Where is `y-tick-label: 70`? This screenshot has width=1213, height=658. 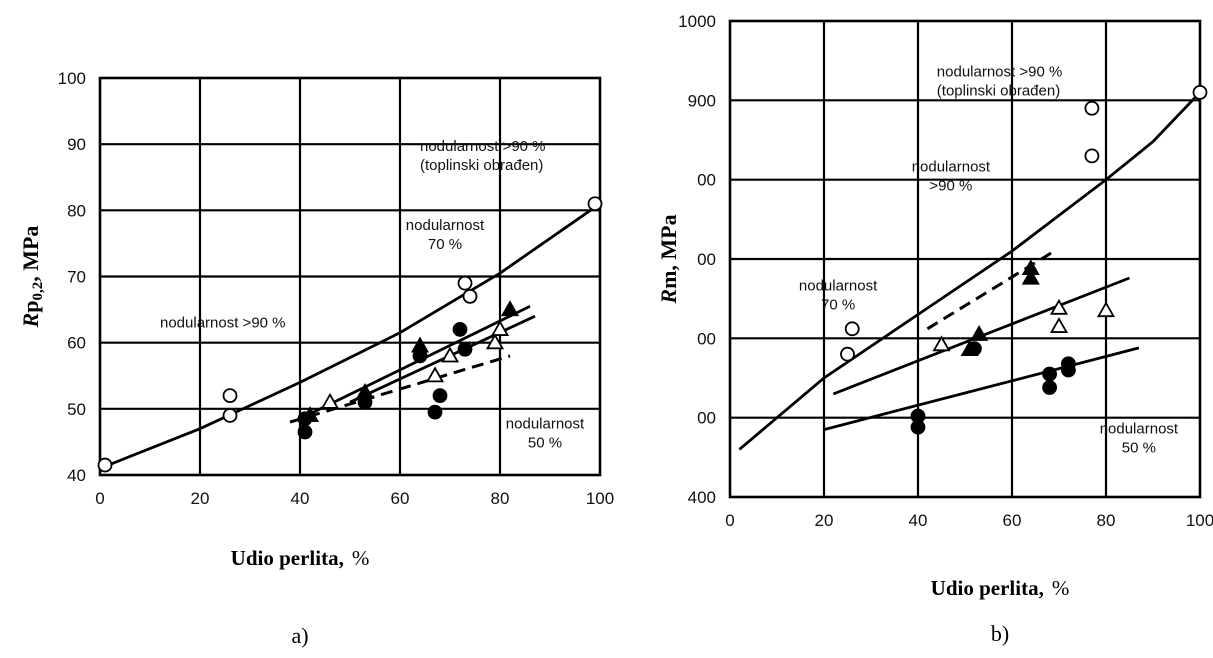
y-tick-label: 70 is located at coordinates (76, 277).